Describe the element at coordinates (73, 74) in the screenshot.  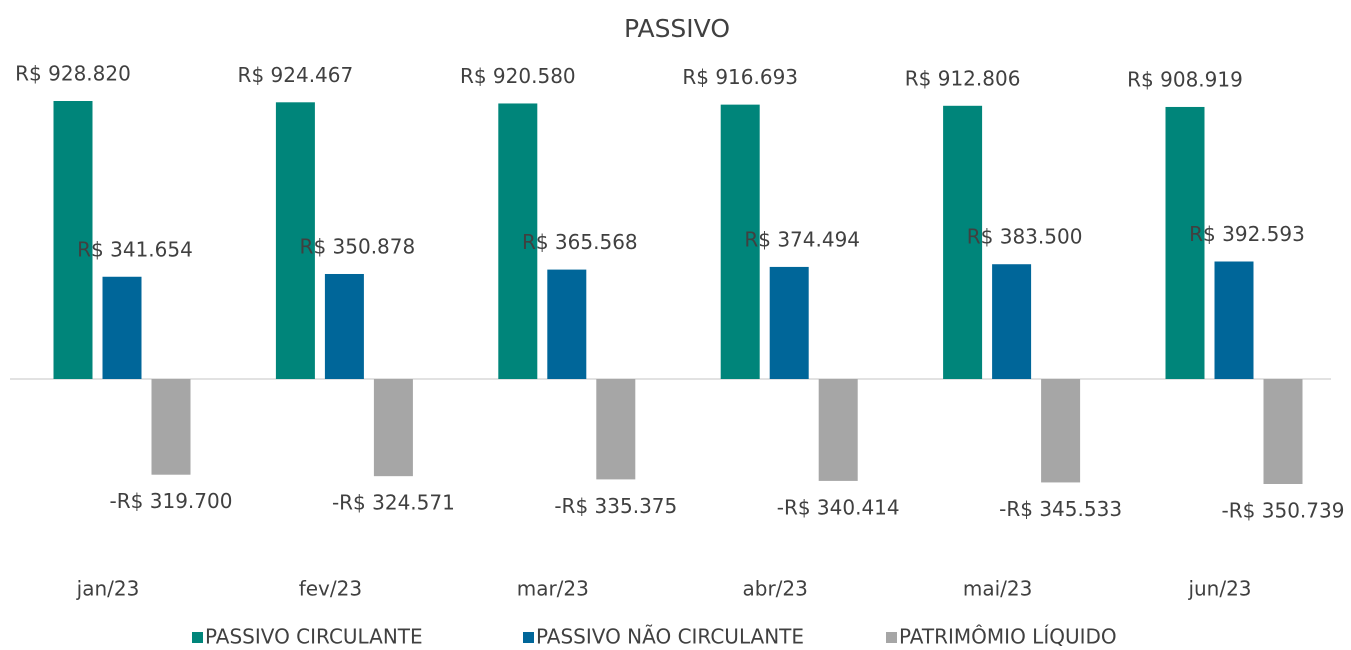
I see `data-label: R$ 928.820` at that location.